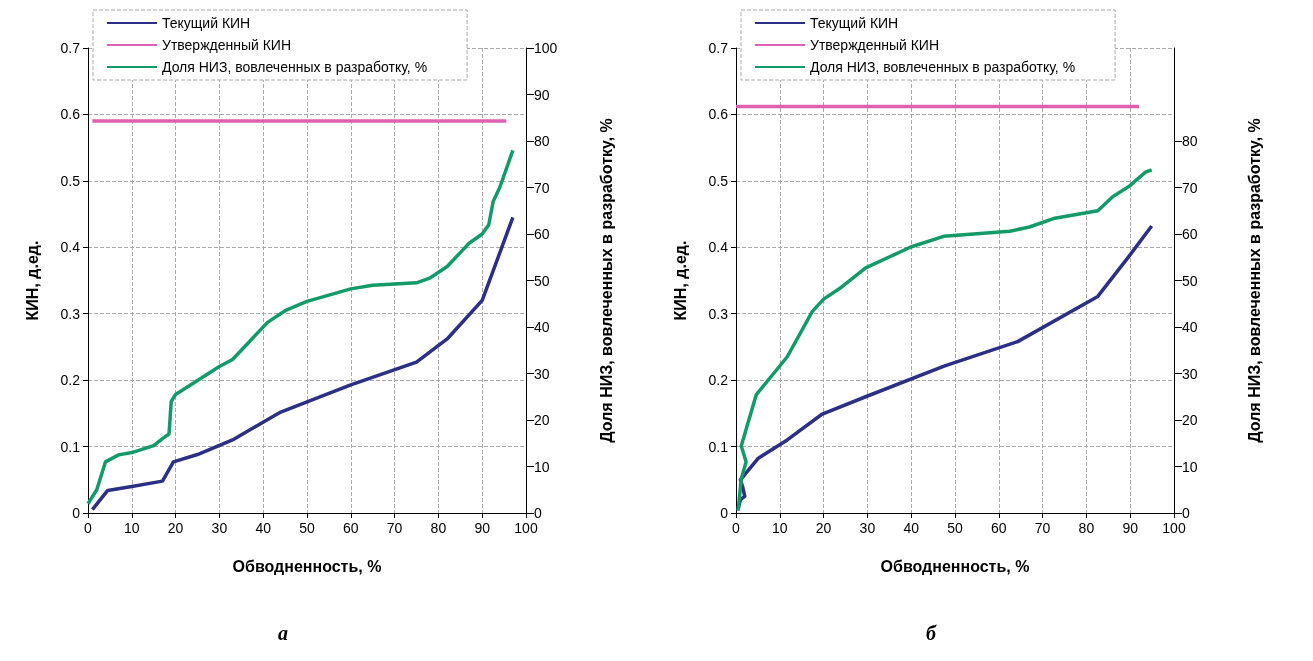 The height and width of the screenshot is (661, 1313). What do you see at coordinates (546, 48) in the screenshot?
I see `y2-tick-label: 100` at bounding box center [546, 48].